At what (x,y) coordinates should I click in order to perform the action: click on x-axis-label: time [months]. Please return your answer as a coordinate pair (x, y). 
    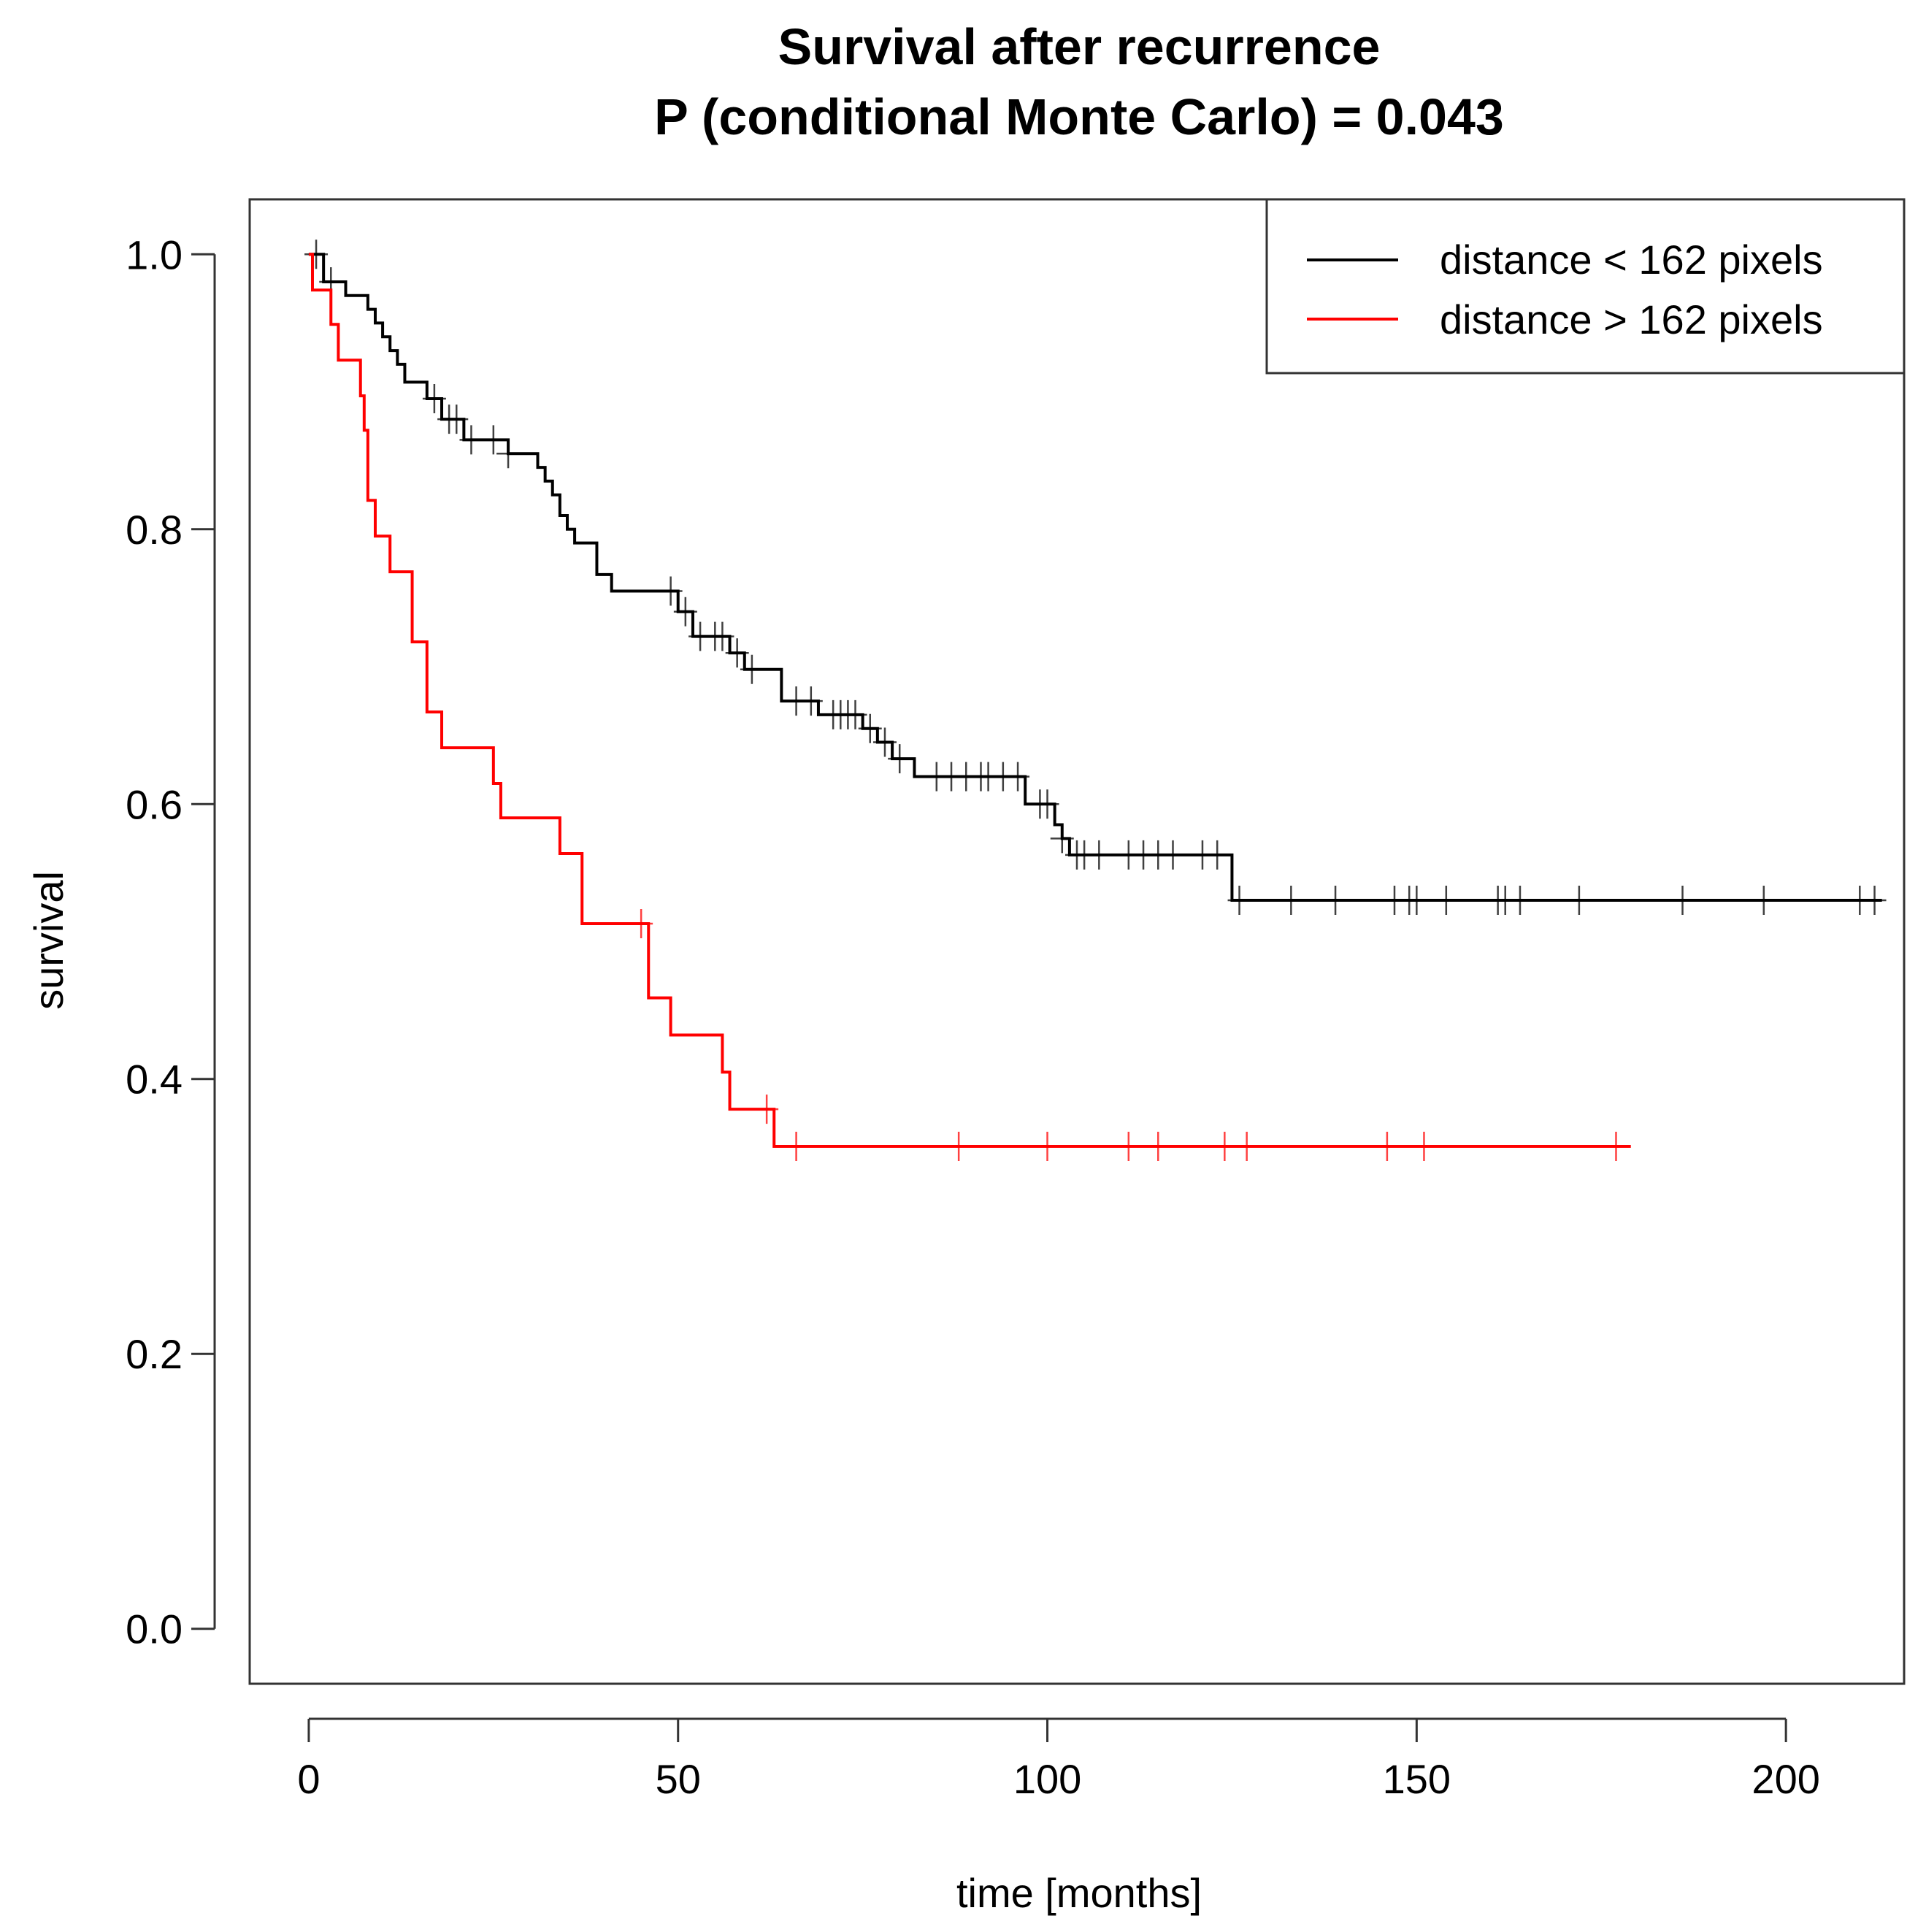
    Looking at the image, I should click on (1079, 1893).